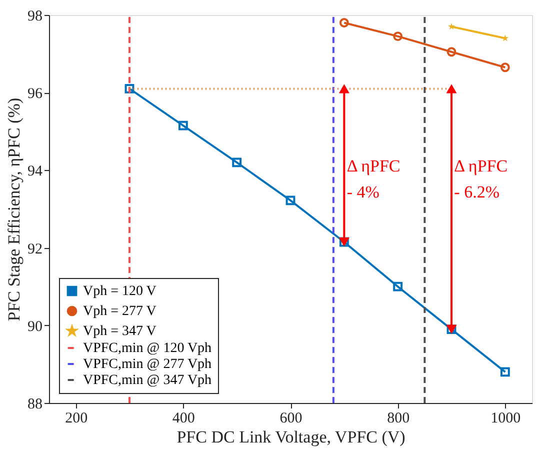  Describe the element at coordinates (14, 210) in the screenshot. I see `y-axis-title: PFC Stage Efficiency, ηPFC (%)` at that location.